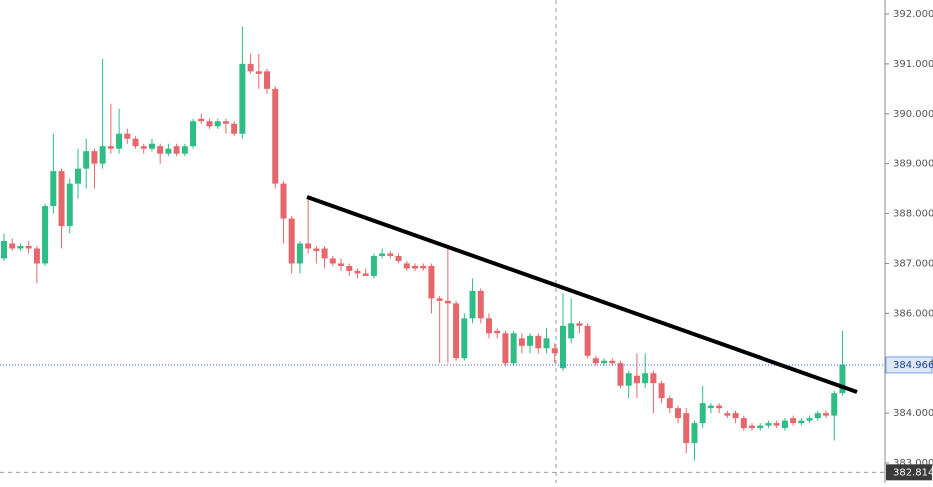  Describe the element at coordinates (913, 313) in the screenshot. I see `y-tick-label: 386.000` at that location.